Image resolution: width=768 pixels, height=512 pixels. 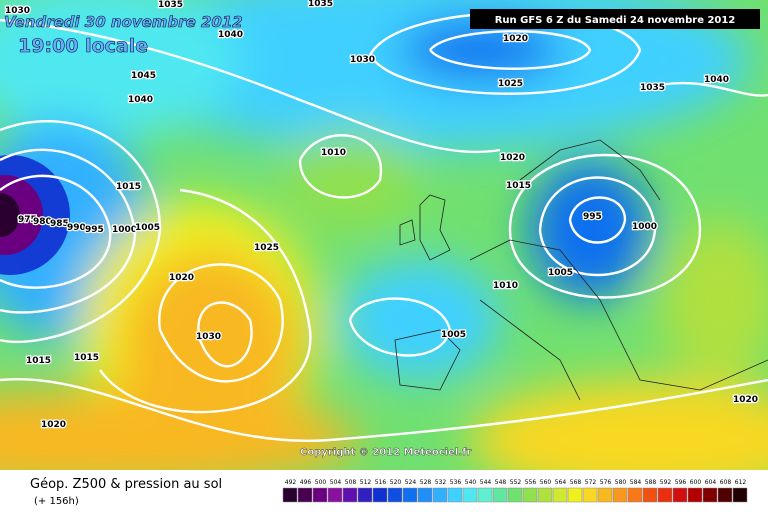 What do you see at coordinates (143, 76) in the screenshot?
I see `isobar-label: 1045` at bounding box center [143, 76].